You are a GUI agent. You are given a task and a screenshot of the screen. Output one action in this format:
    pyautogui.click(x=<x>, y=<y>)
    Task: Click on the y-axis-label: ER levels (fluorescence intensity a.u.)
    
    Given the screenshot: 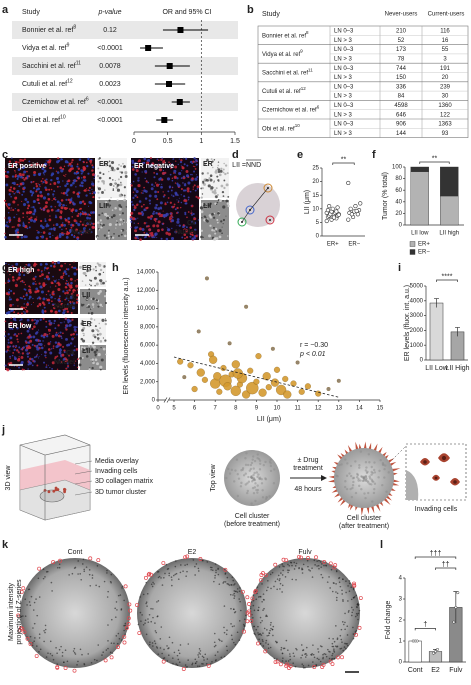 What is the action you would take?
    pyautogui.click(x=126, y=335)
    